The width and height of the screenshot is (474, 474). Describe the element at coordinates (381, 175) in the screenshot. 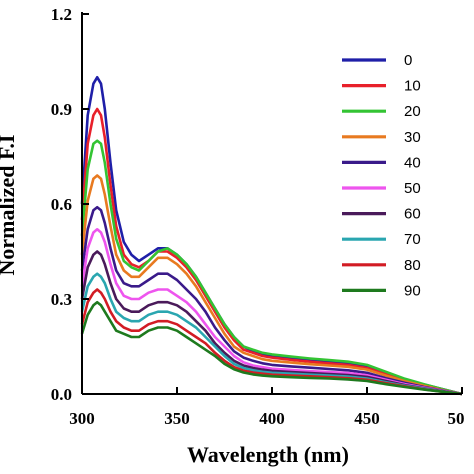

I see `legend: 0 10 20 30 40 50 60 70 80 90` at that location.